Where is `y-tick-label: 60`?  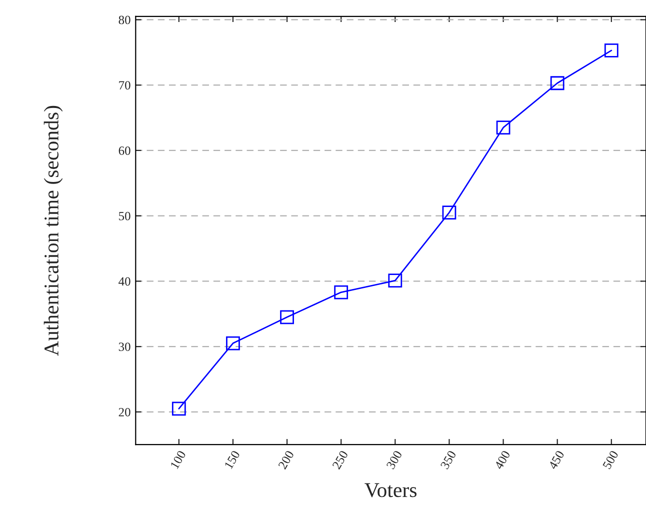 y-tick-label: 60 is located at coordinates (124, 150).